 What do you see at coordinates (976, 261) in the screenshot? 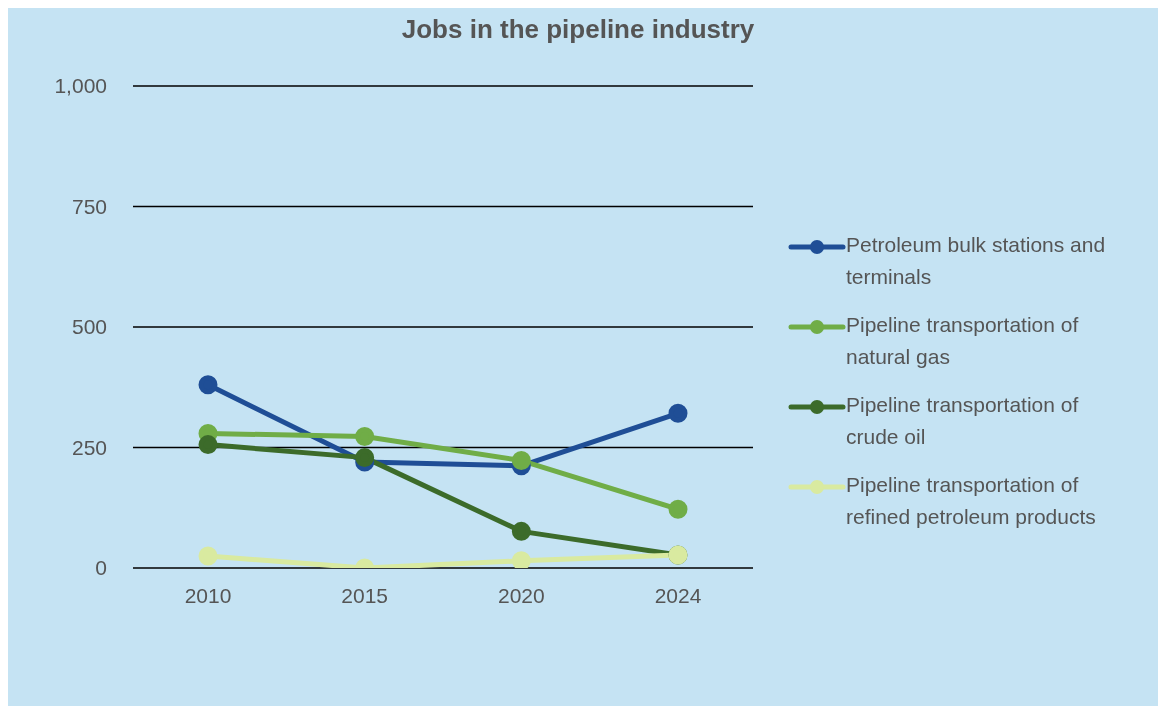
I see `legend-label: Petroleum bulk stations and terminals` at bounding box center [976, 261].